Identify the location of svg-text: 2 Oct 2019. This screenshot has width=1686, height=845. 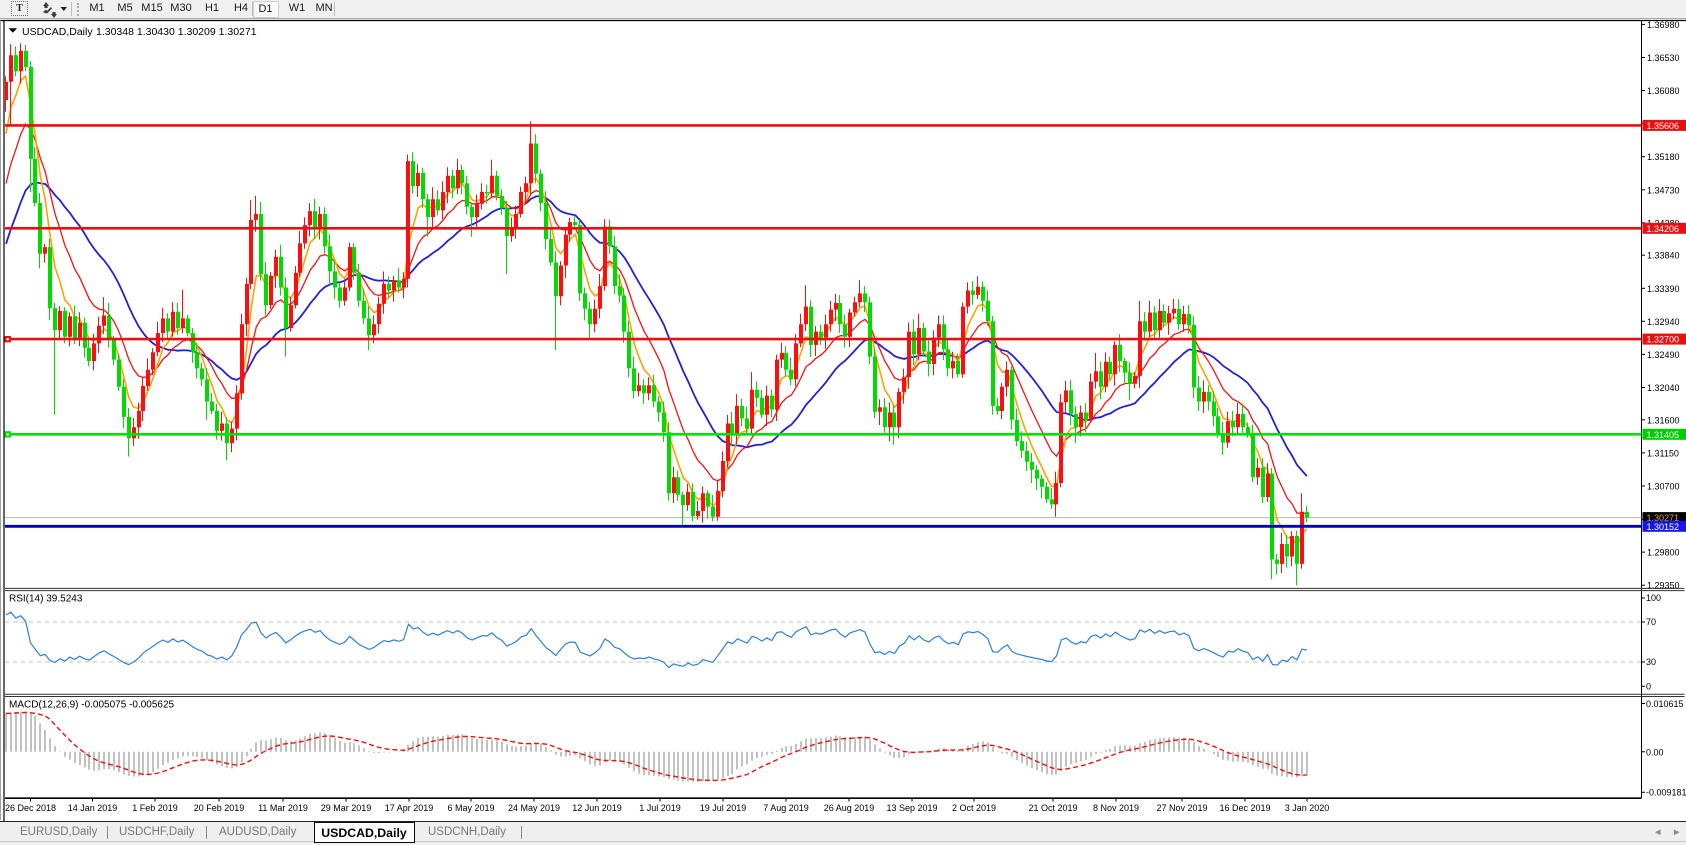
(974, 808).